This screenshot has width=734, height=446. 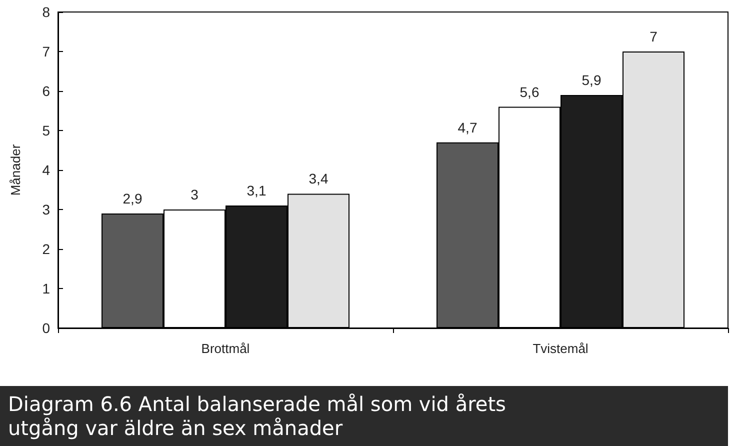 I want to click on text: Diagram 6.6 Antal balanserade mål som vid årets utgång var äldre än sex månader, so click(x=260, y=416).